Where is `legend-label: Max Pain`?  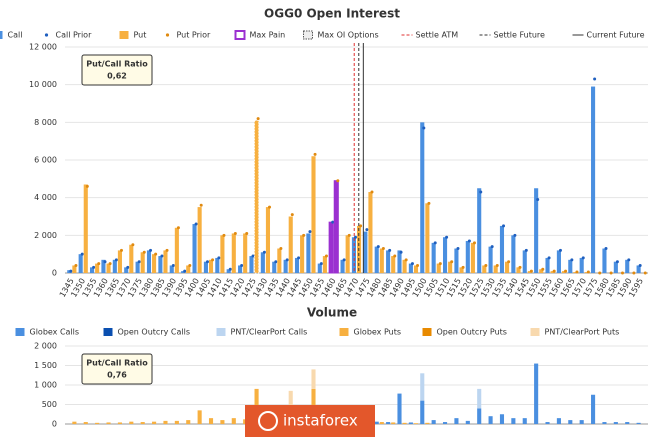 legend-label: Max Pain is located at coordinates (268, 35).